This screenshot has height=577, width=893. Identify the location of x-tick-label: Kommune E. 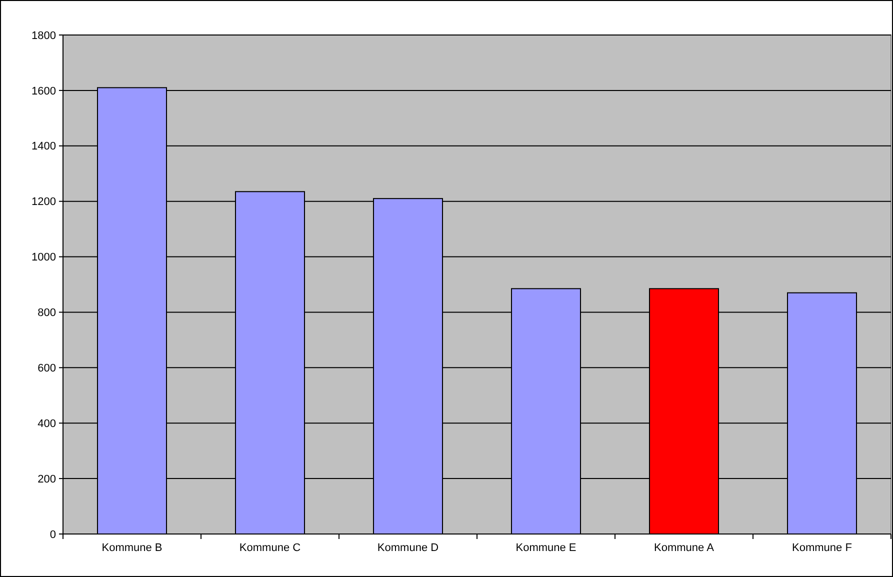
(546, 548).